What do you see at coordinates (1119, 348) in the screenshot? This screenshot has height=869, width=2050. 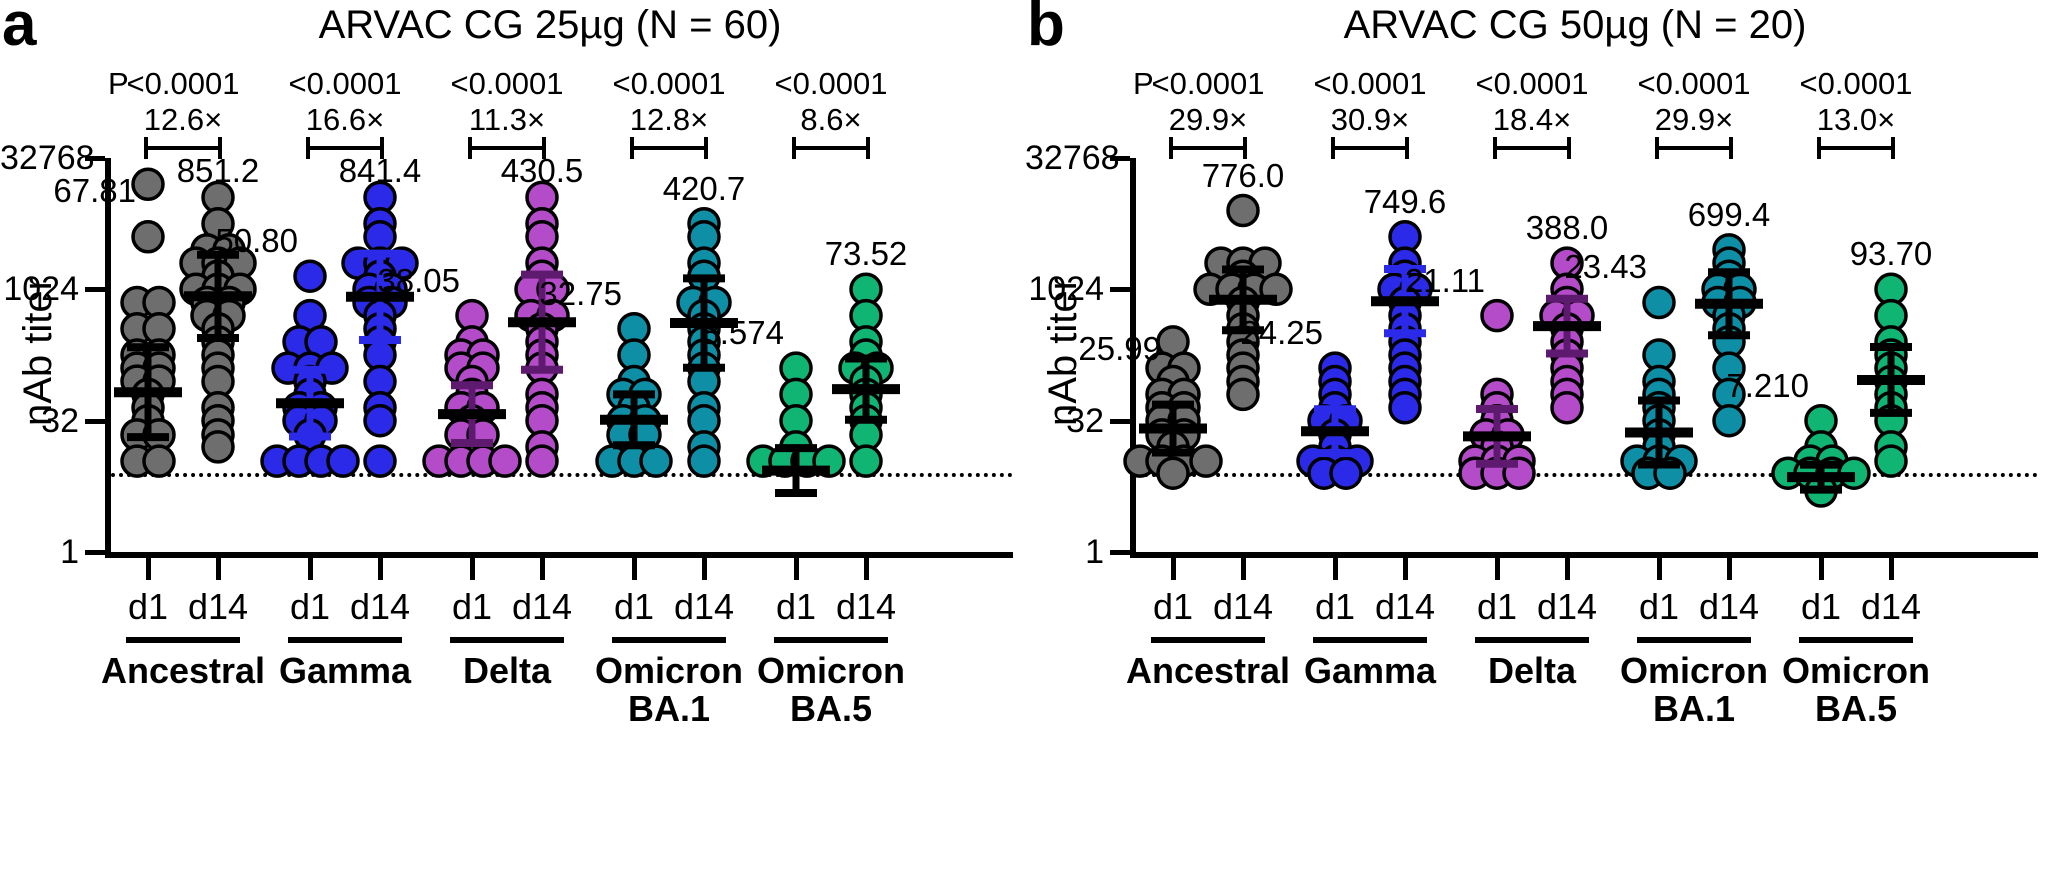 I see `d1-mean-label-0: 25.99` at bounding box center [1119, 348].